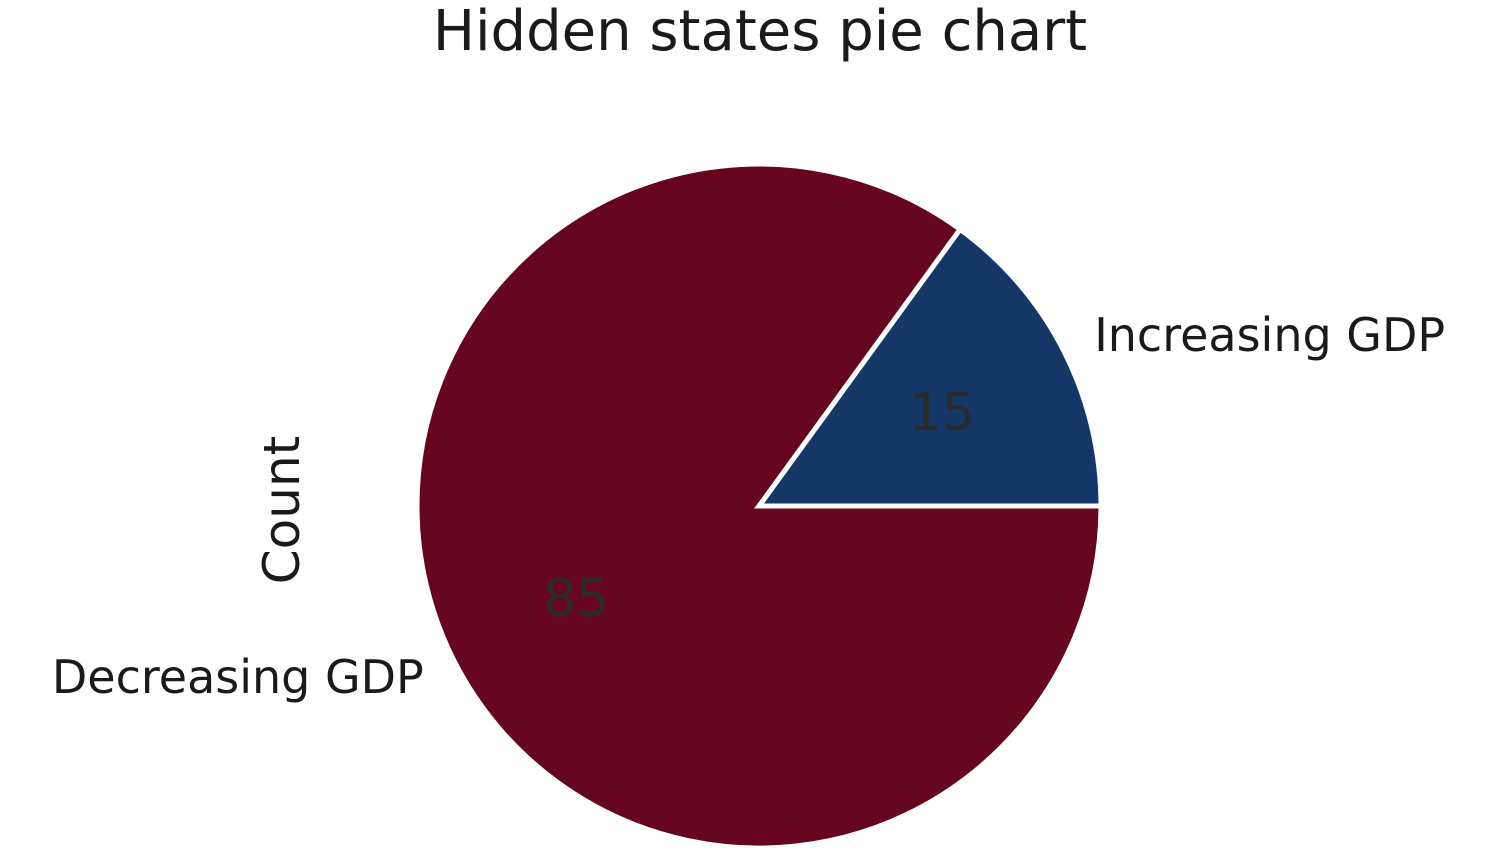 The image size is (1500, 857). Describe the element at coordinates (576, 599) in the screenshot. I see `pie-value-label-decreasing-gdp: 85` at that location.